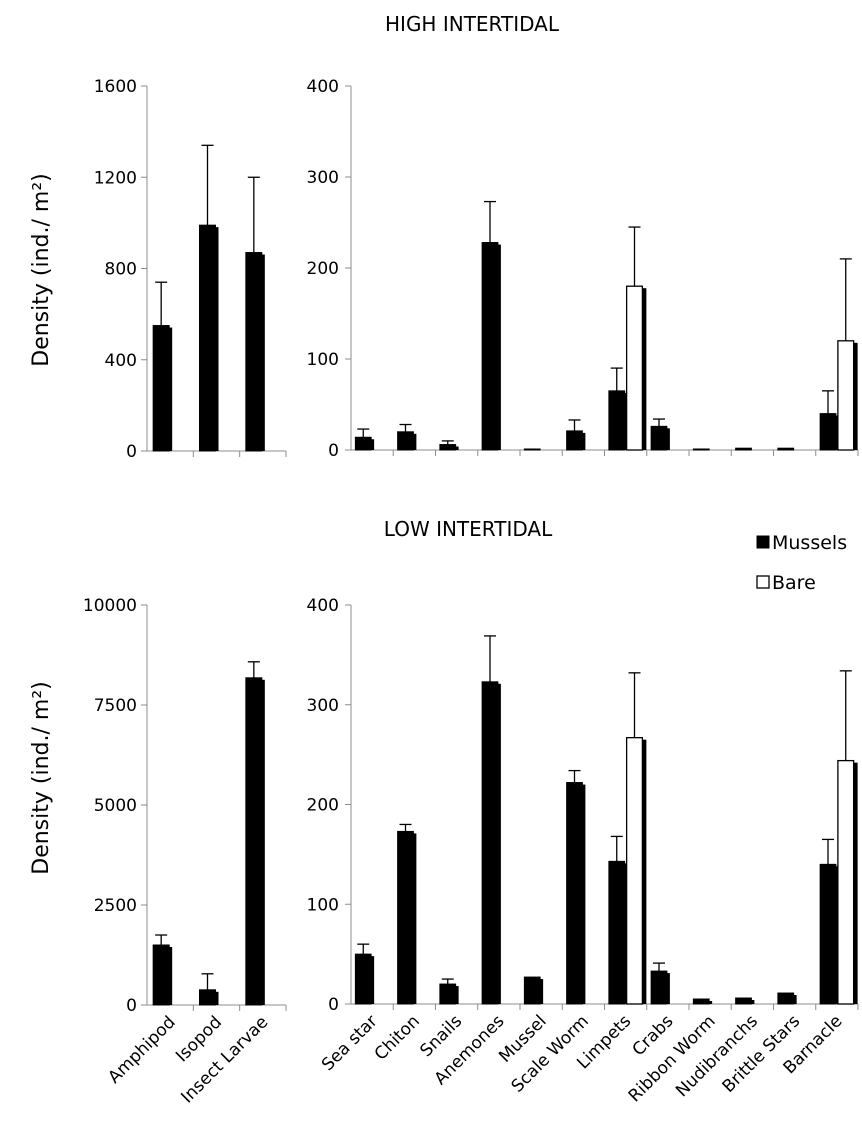  I want to click on y-tick-label: 5000, so click(115, 806).